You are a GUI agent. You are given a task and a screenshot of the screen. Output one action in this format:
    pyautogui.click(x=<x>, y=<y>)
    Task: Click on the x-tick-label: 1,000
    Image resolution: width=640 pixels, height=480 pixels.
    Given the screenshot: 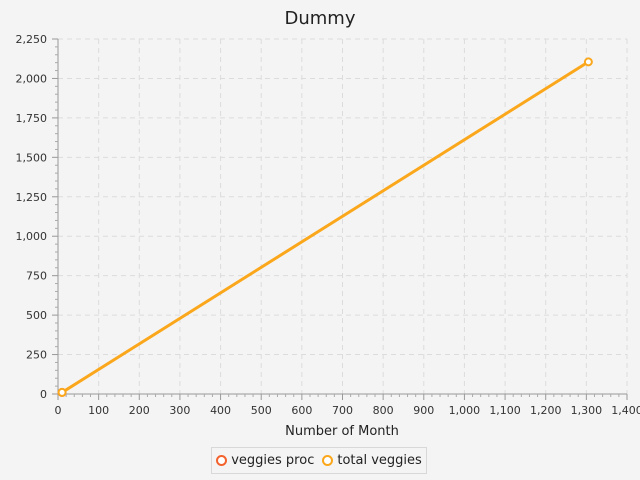 What is the action you would take?
    pyautogui.click(x=465, y=410)
    